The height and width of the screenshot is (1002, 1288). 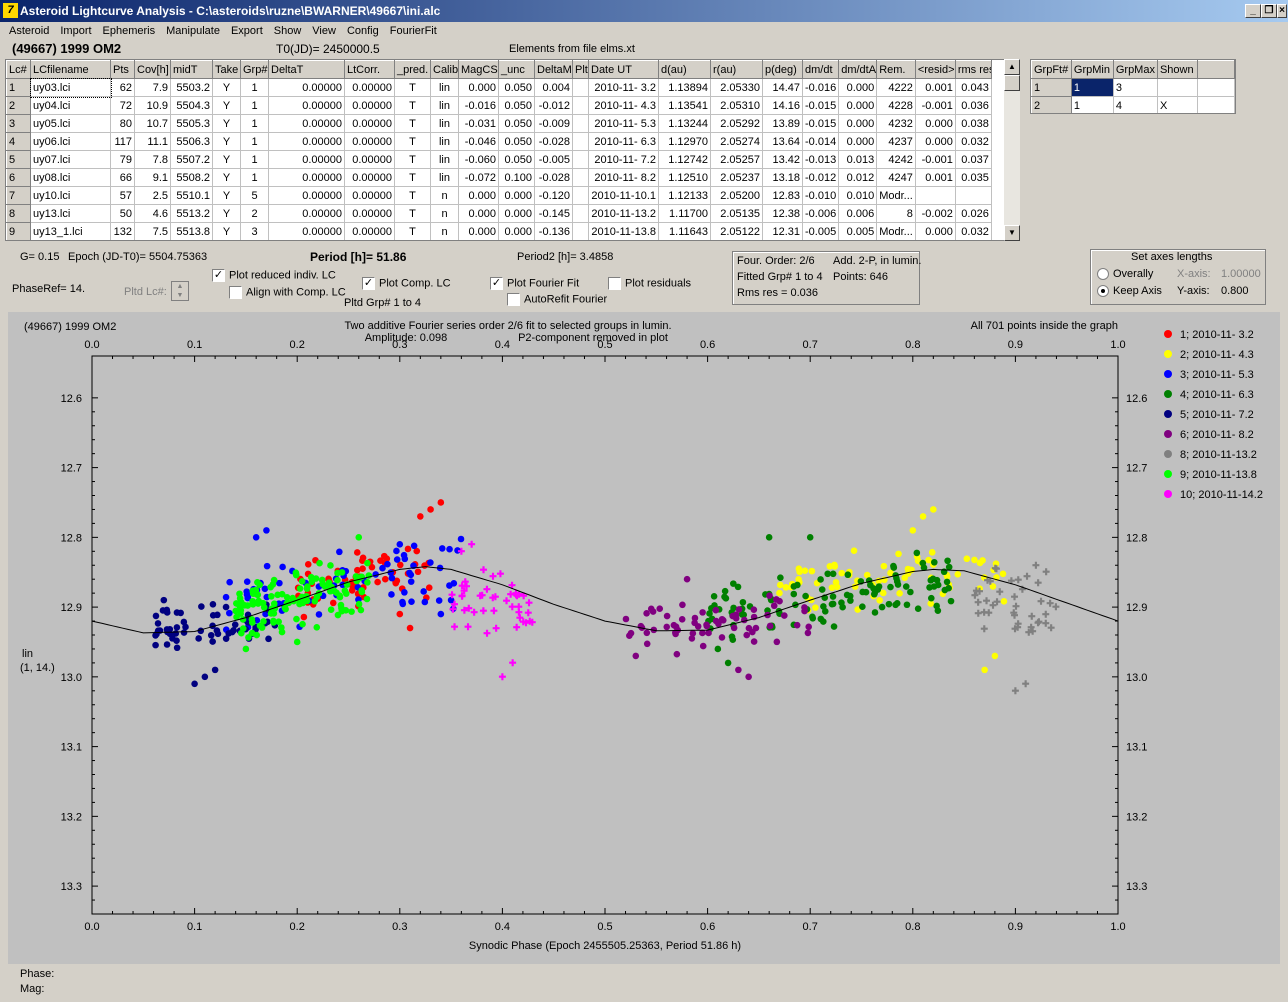 What do you see at coordinates (973, 141) in the screenshot?
I see `table-cell: 0.032` at bounding box center [973, 141].